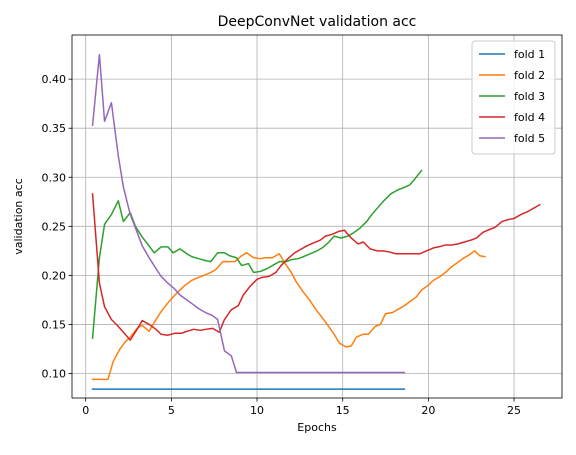 The height and width of the screenshot is (455, 576). Describe the element at coordinates (317, 427) in the screenshot. I see `x-axis-label: Epochs` at that location.